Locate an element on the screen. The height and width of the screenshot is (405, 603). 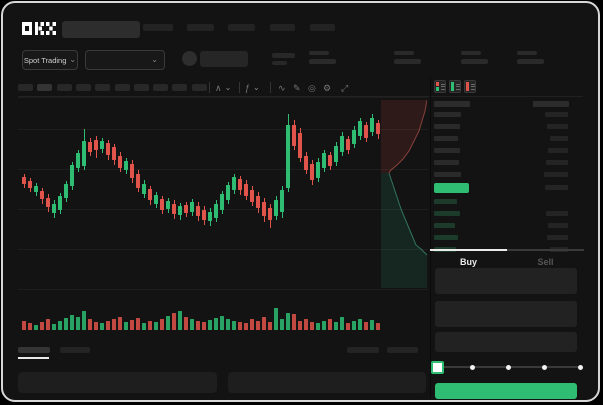
depth-overlay is located at coordinates (404, 196).